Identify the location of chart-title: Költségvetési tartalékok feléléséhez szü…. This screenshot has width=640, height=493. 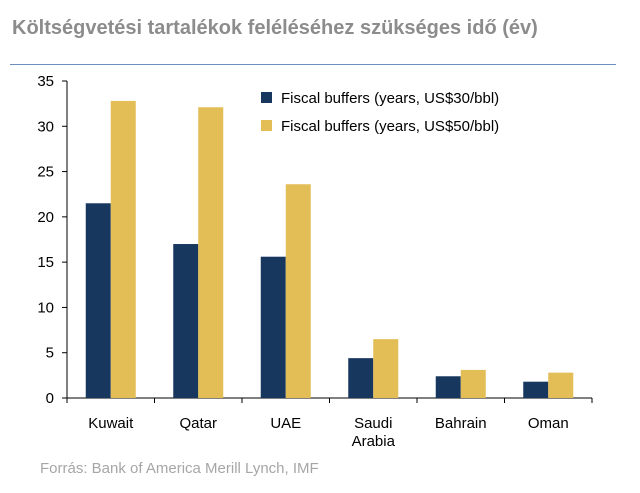
(275, 28).